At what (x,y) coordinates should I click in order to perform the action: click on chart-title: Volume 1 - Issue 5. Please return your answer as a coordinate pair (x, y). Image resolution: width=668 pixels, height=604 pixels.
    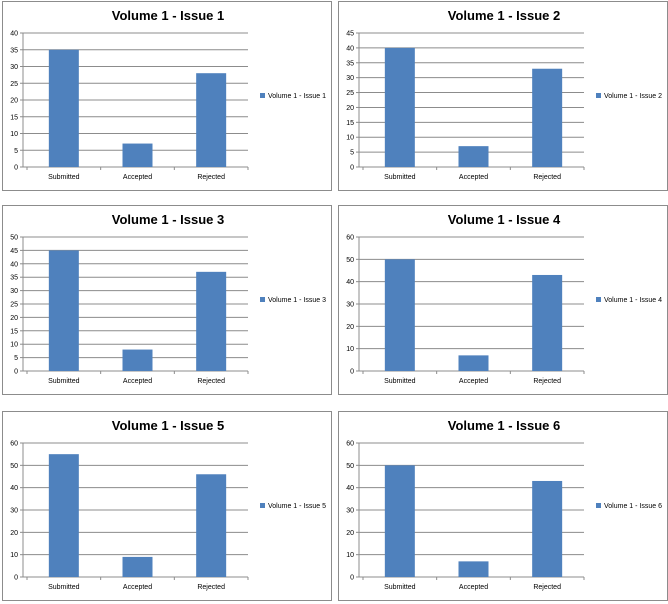
    Looking at the image, I should click on (168, 425).